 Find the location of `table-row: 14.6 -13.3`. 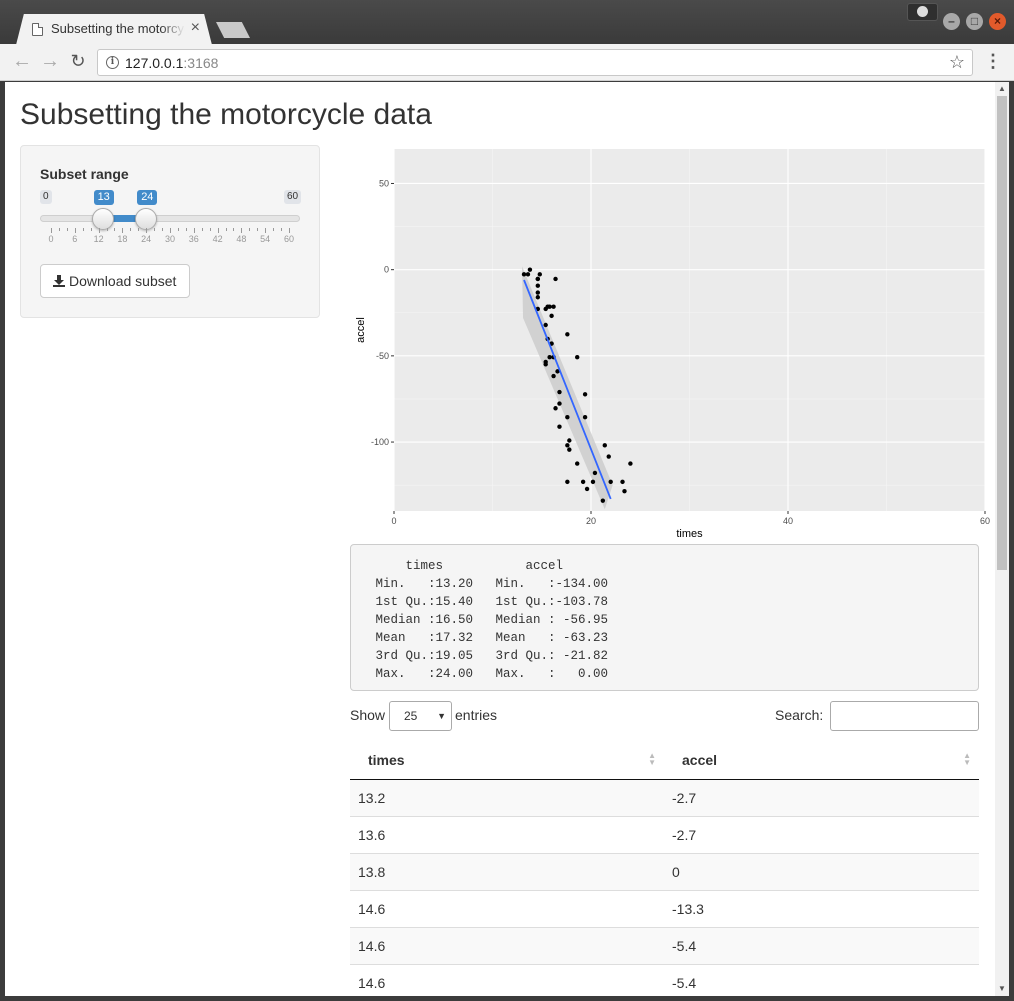

table-row: 14.6 -13.3 is located at coordinates (664, 908).